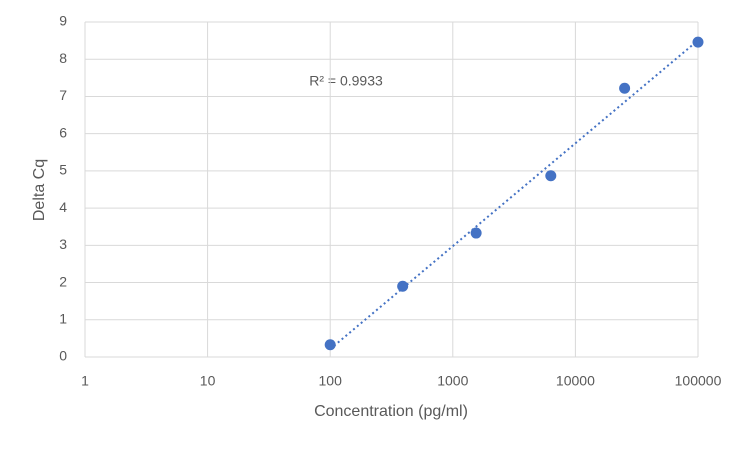  Describe the element at coordinates (63, 244) in the screenshot. I see `y-tick-label: 3` at that location.